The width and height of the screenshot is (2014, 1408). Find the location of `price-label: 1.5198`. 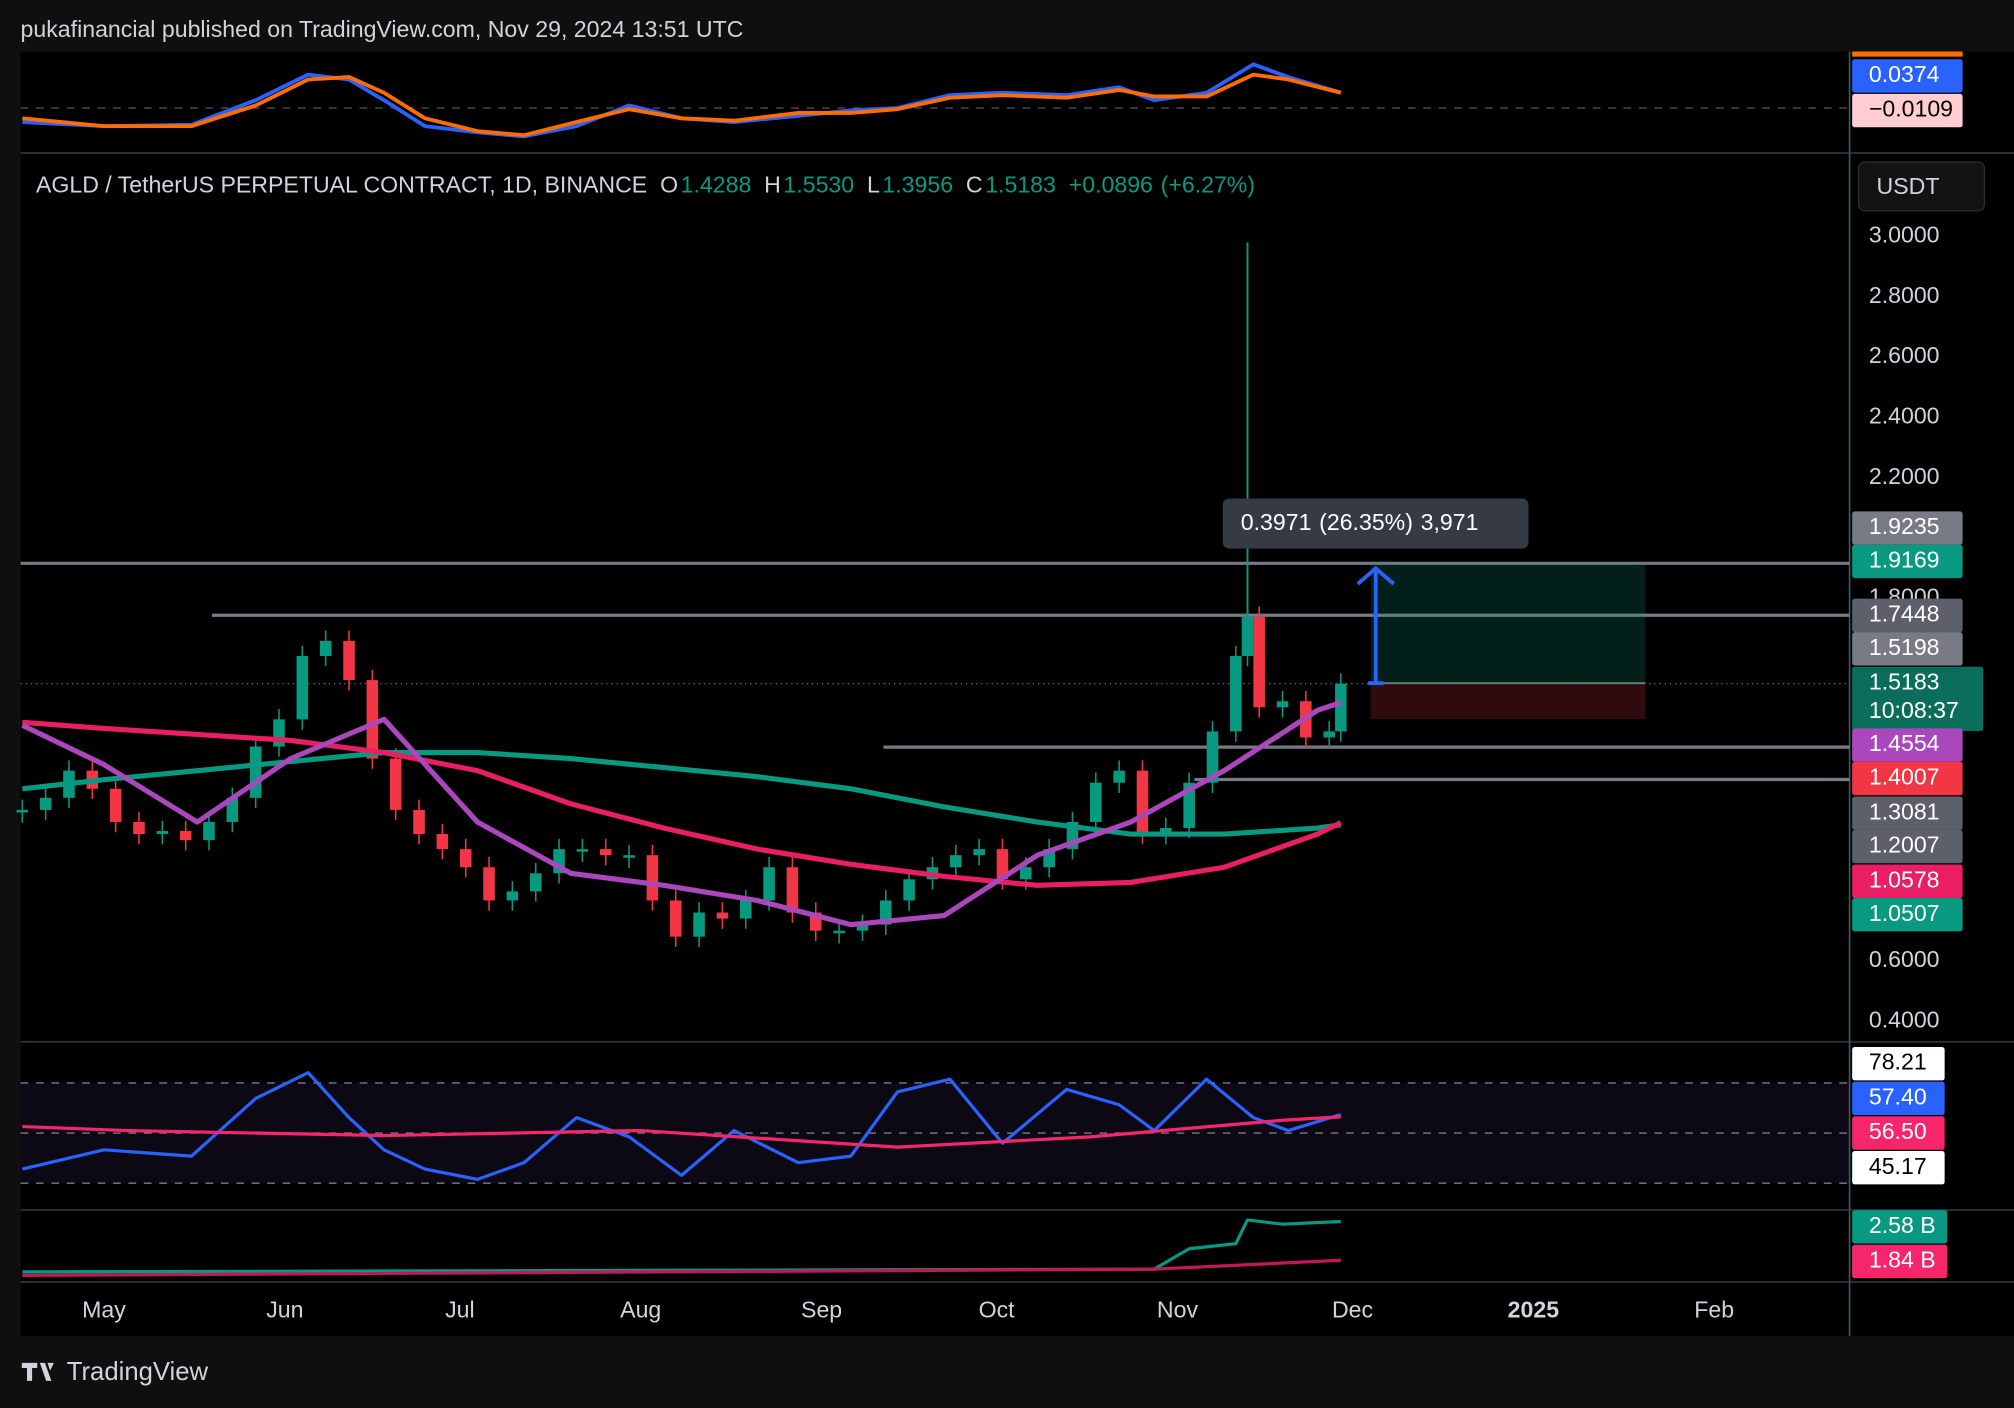

price-label: 1.5198 is located at coordinates (1904, 647).